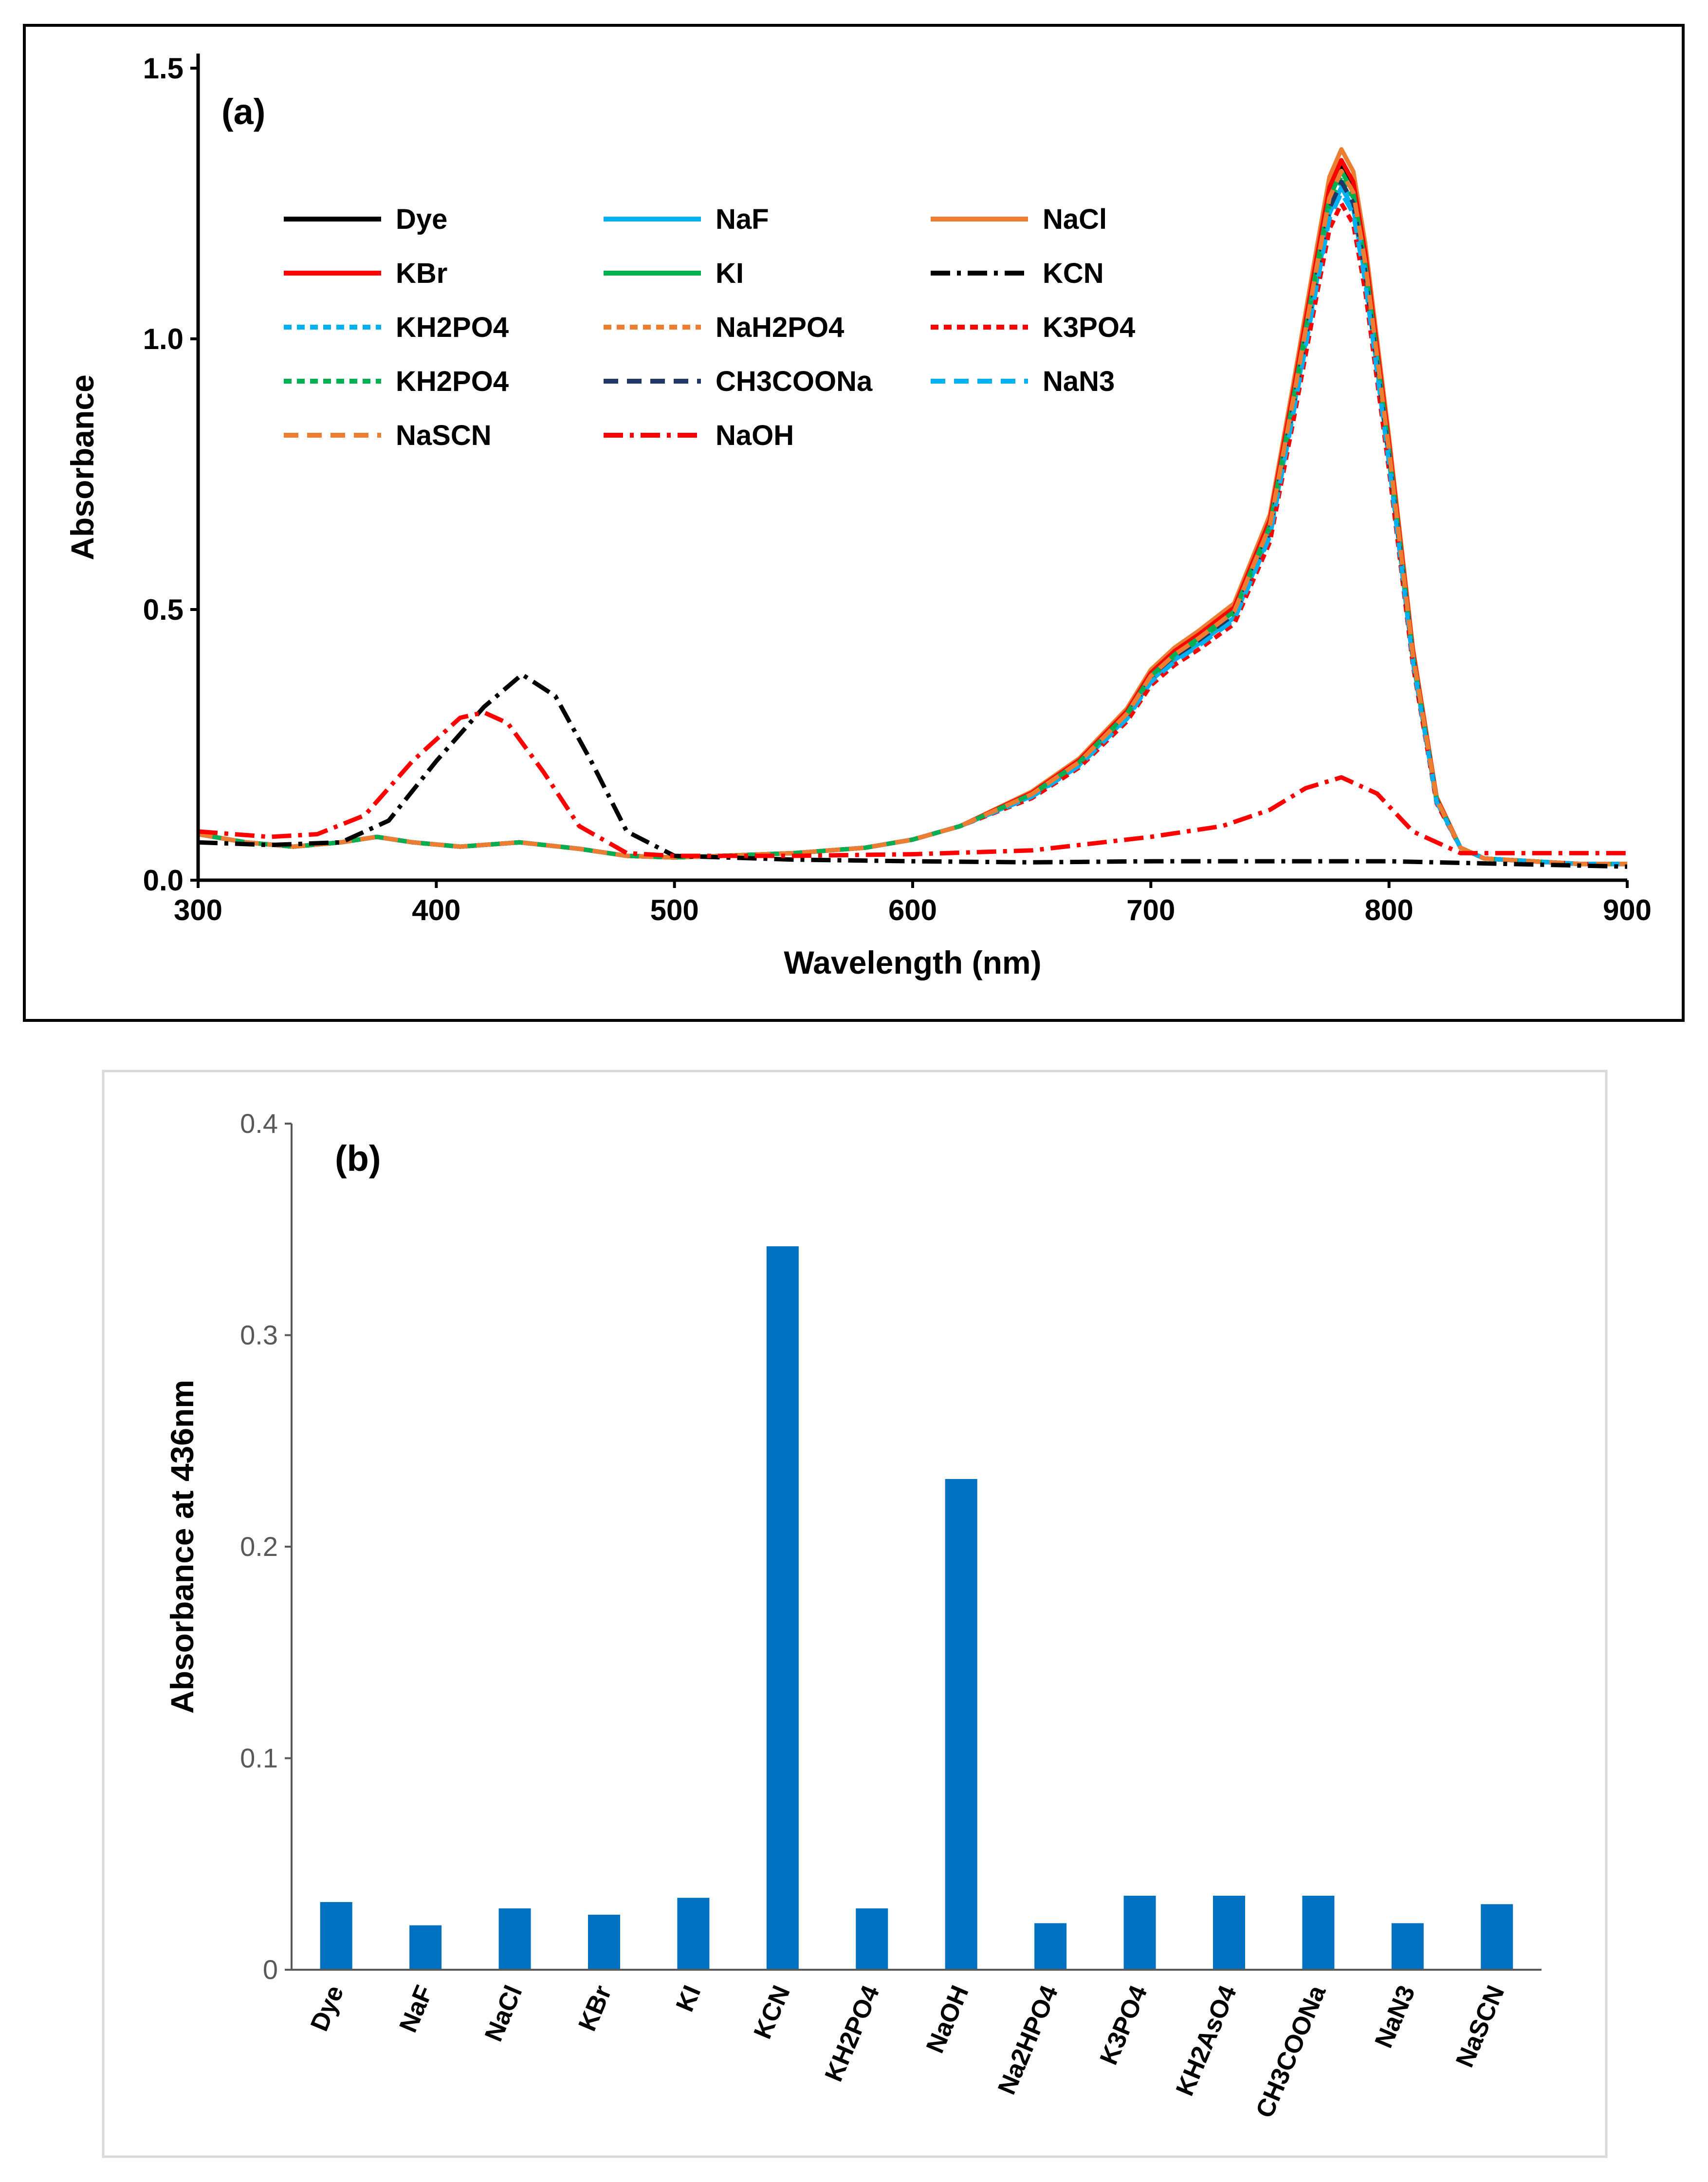 The width and height of the screenshot is (1708, 2182). Describe the element at coordinates (425, 1947) in the screenshot. I see `panel-b-bar-naf` at that location.